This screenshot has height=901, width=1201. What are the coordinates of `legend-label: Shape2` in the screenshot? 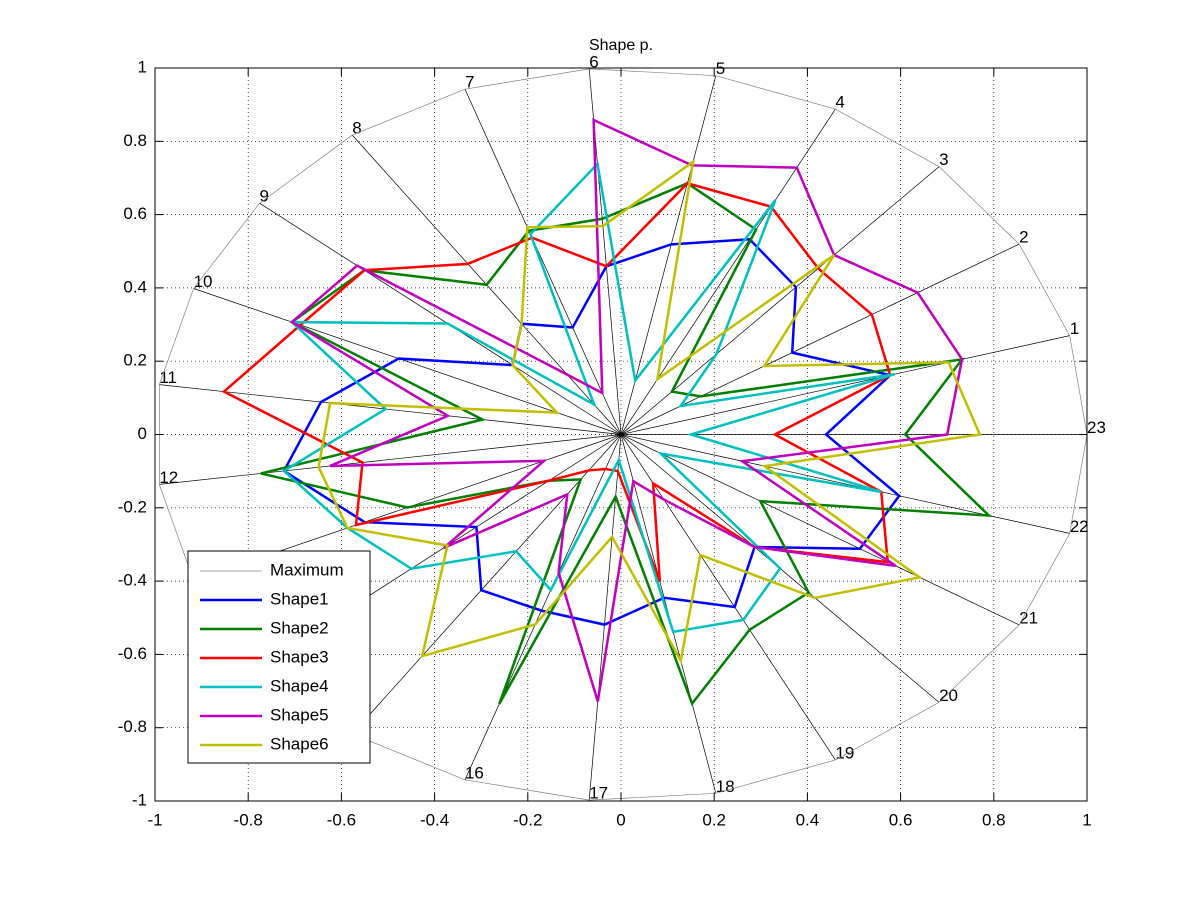 It's located at (299, 627).